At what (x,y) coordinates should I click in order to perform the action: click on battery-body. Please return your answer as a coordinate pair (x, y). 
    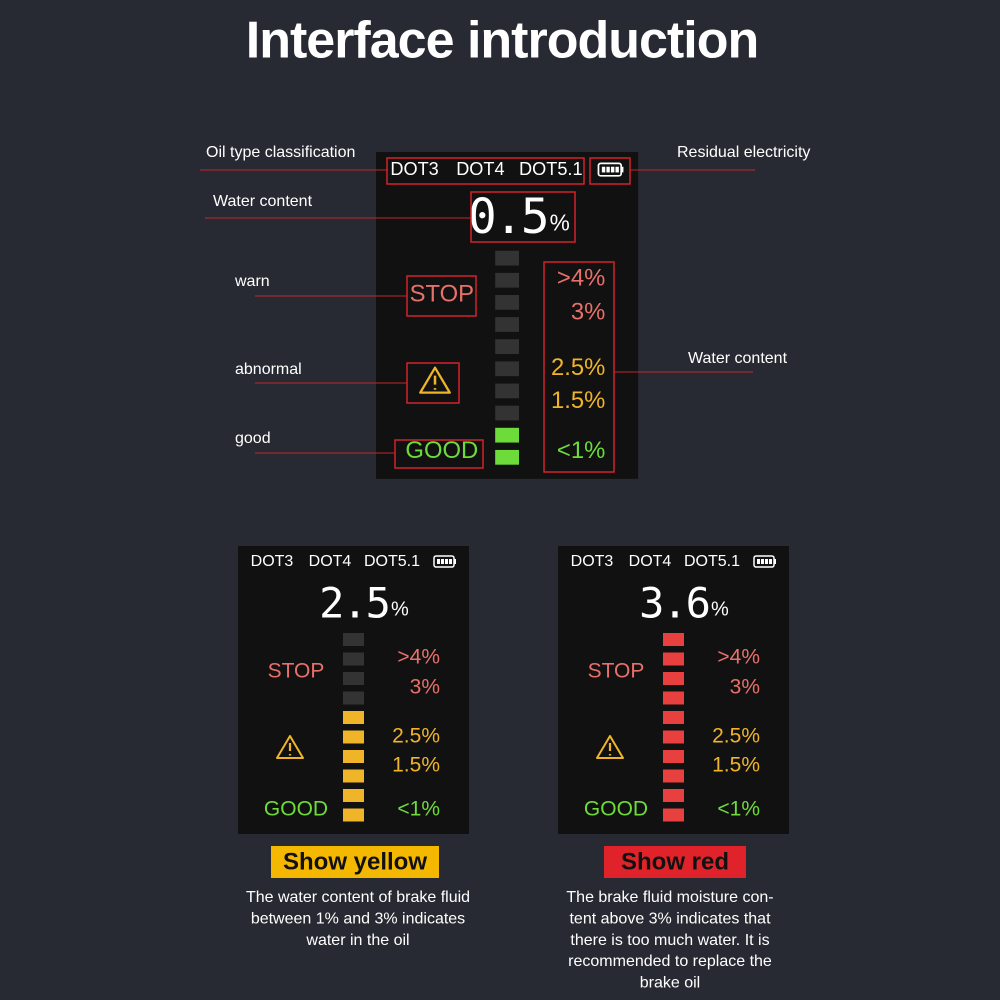
    Looking at the image, I should click on (610, 169).